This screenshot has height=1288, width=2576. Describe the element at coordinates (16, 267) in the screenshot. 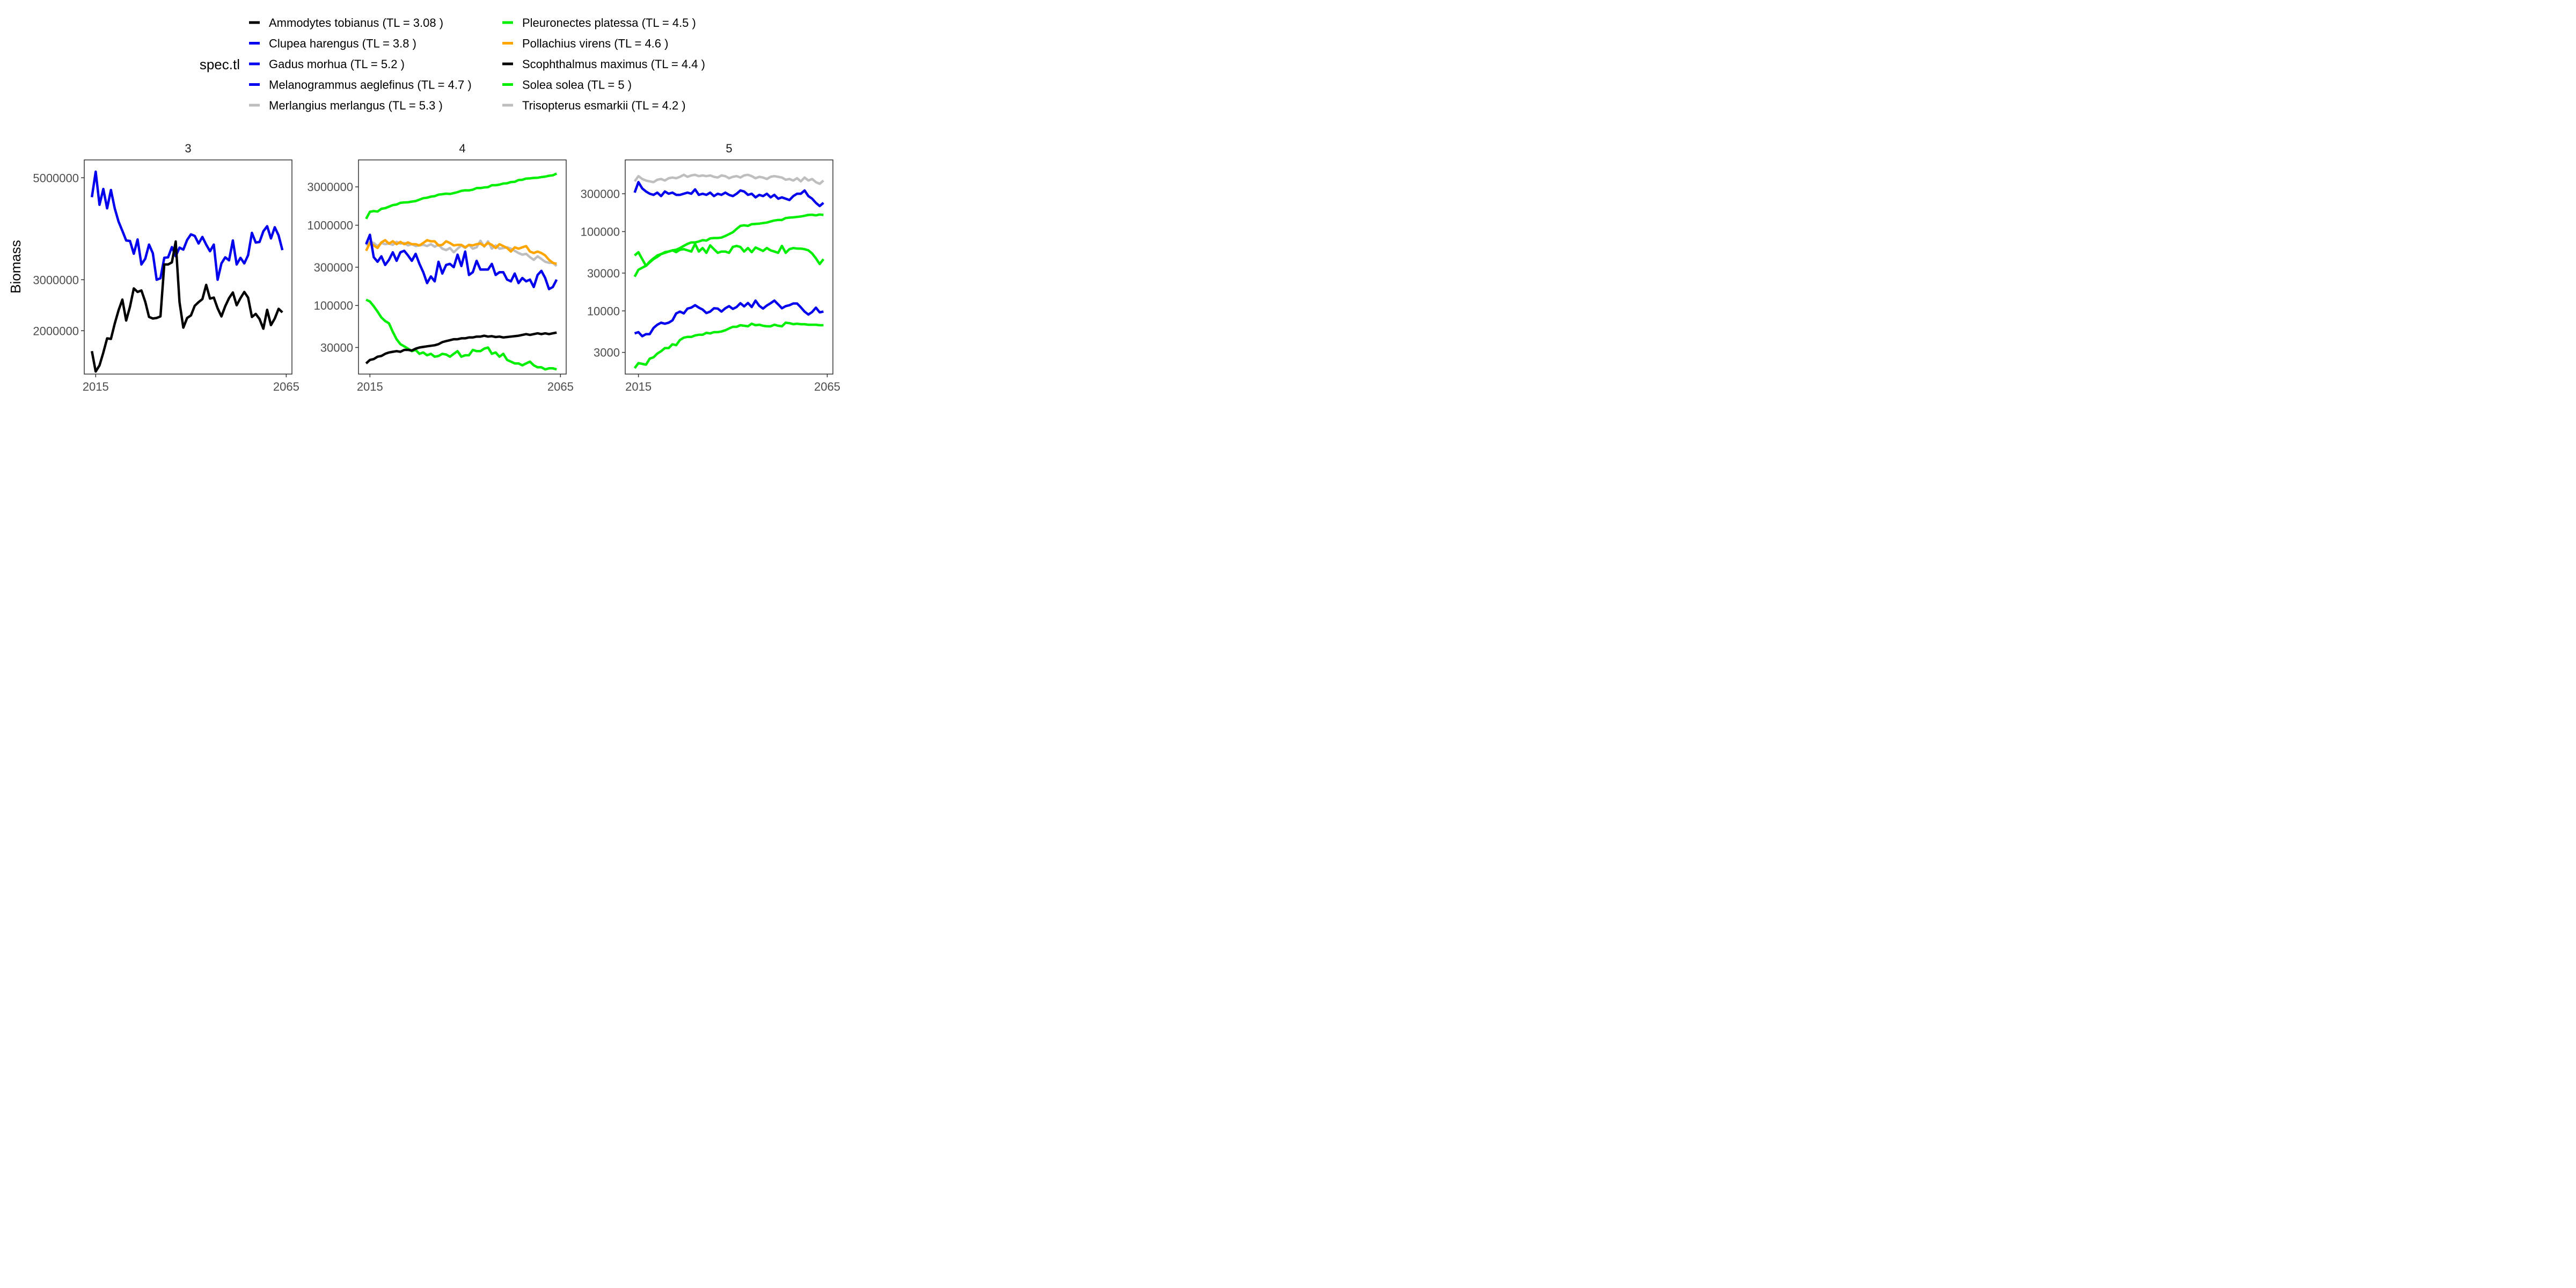

I see `y-axis-title: Biomass` at that location.